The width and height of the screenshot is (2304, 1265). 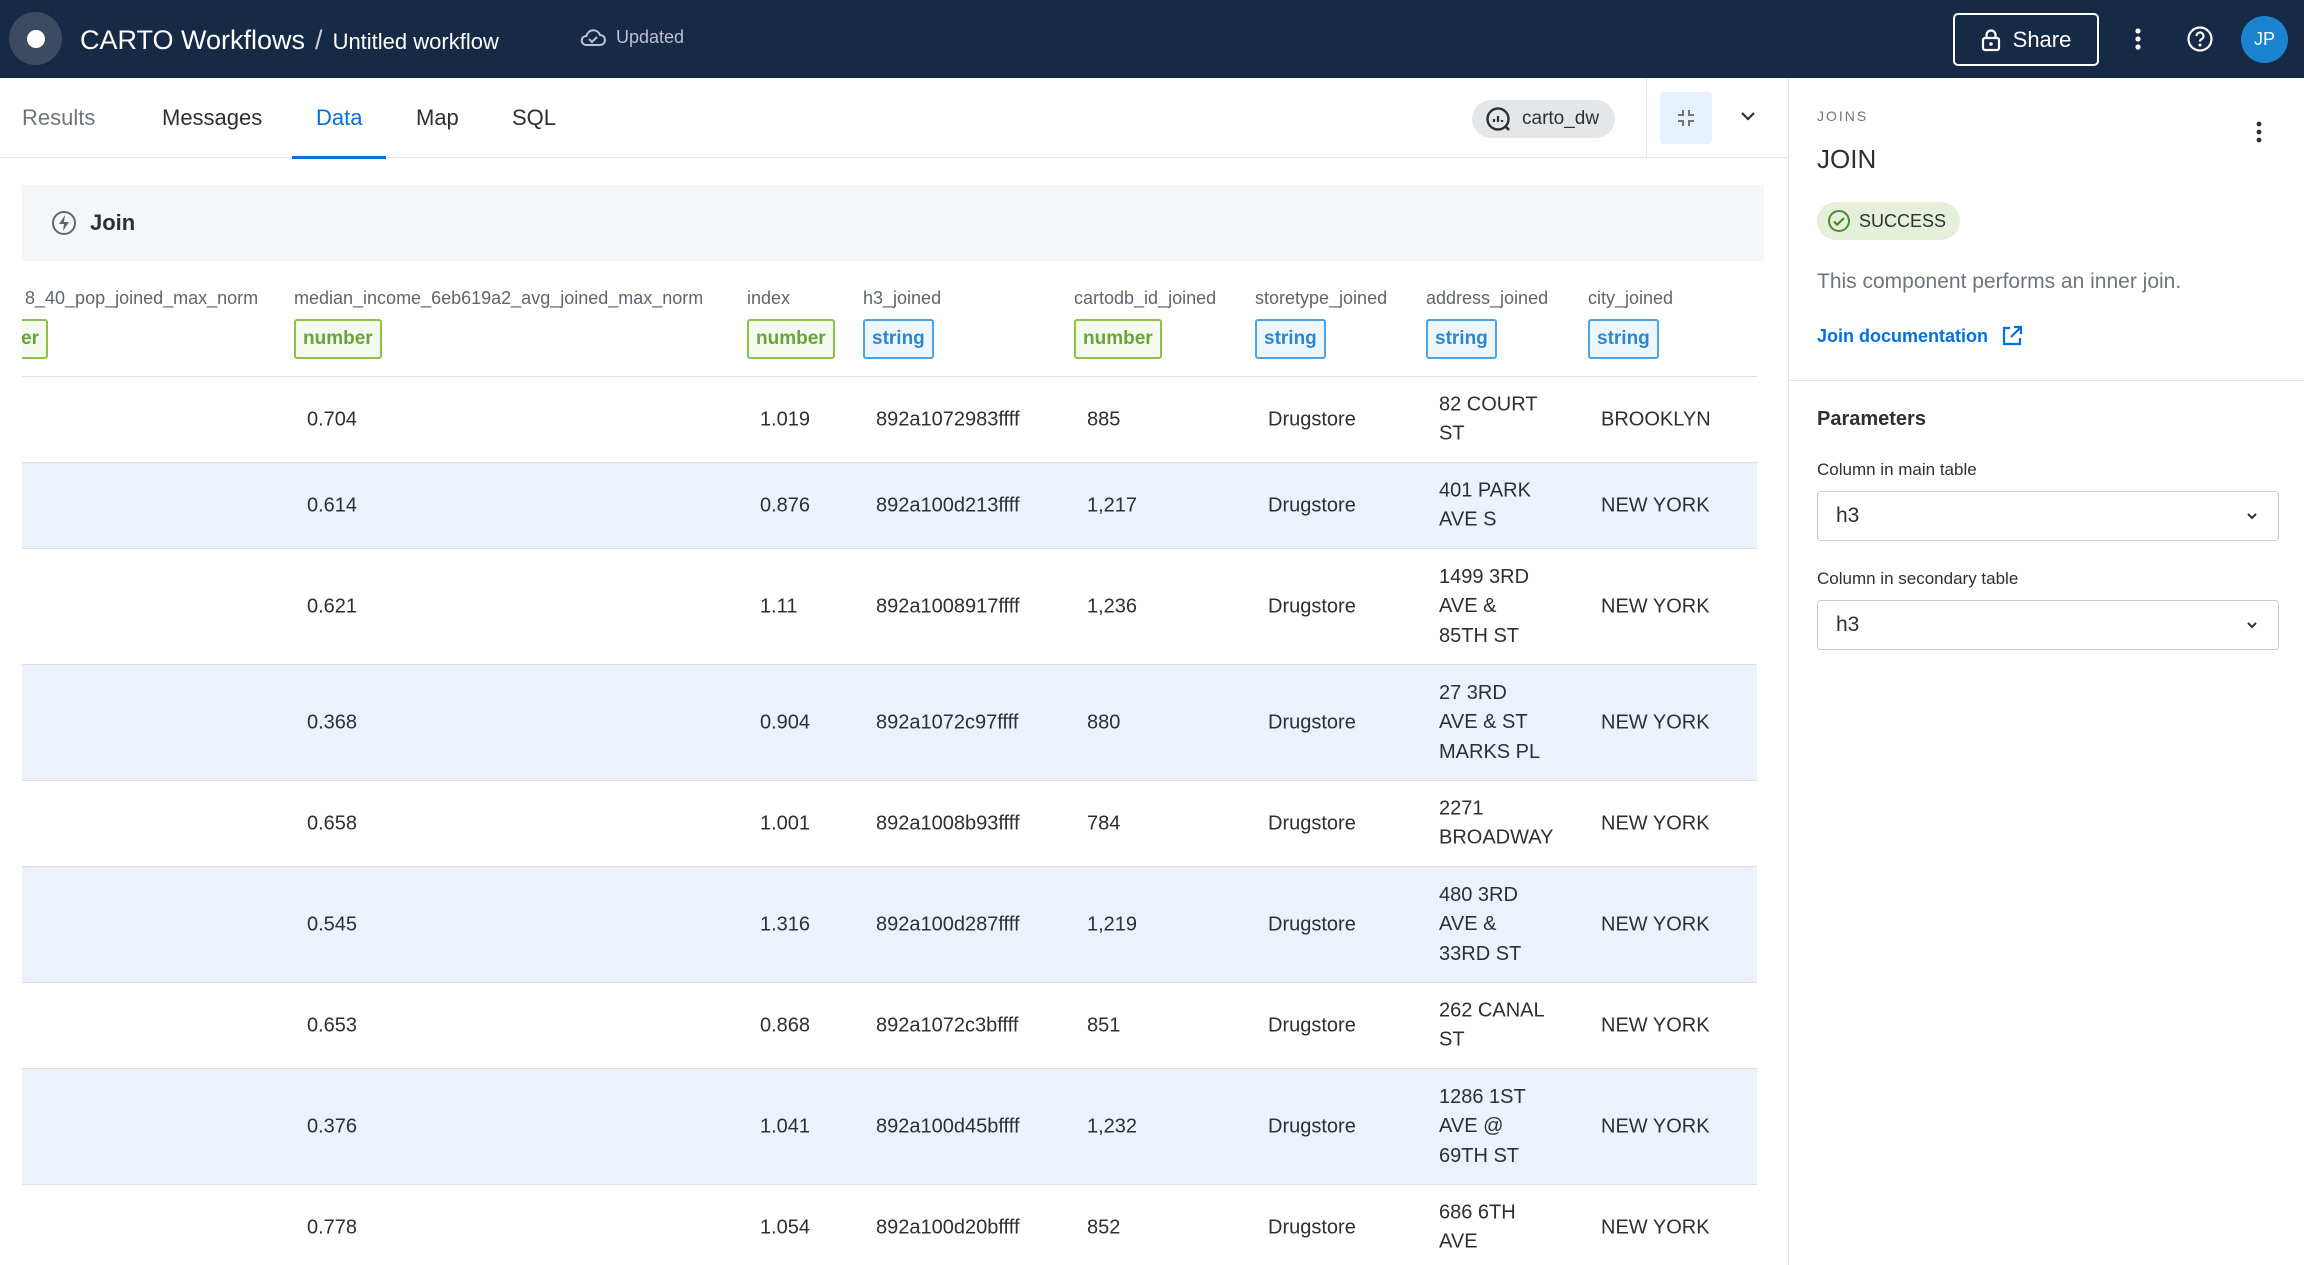 What do you see at coordinates (902, 298) in the screenshot?
I see `column-header: h3_joined` at bounding box center [902, 298].